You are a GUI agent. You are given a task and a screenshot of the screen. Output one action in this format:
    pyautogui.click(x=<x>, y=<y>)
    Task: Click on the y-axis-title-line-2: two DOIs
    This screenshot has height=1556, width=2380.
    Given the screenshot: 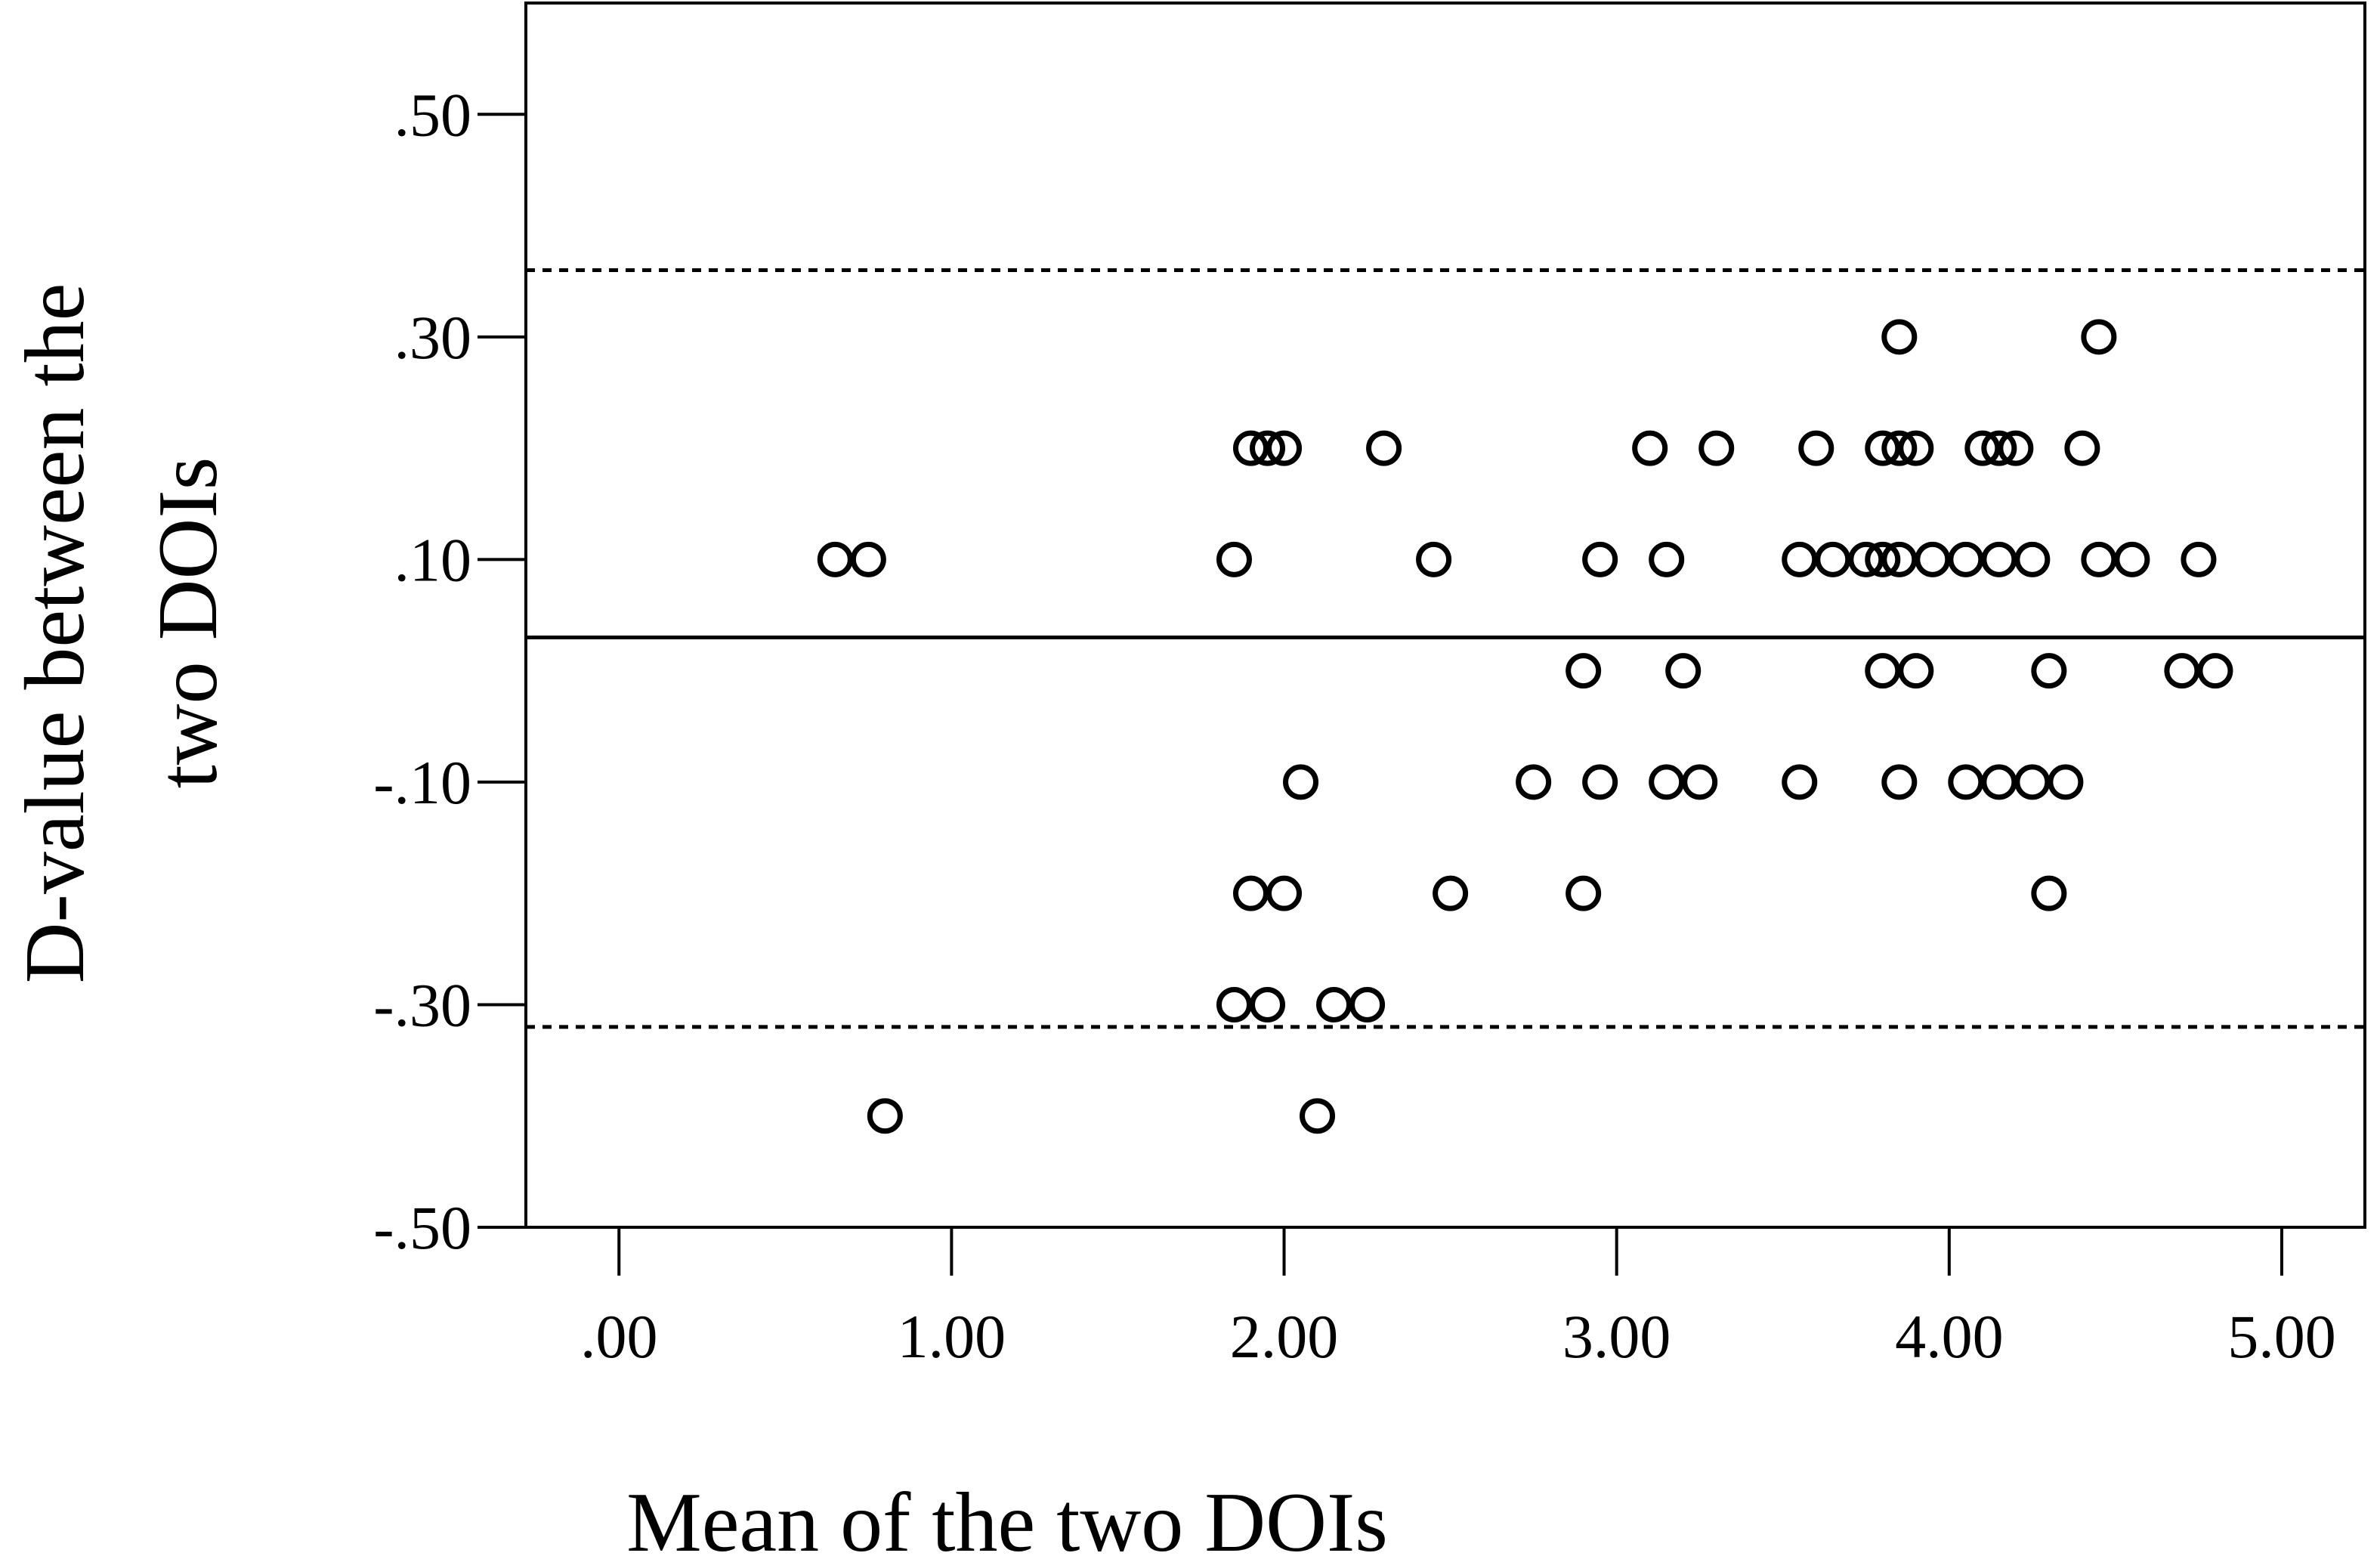 What is the action you would take?
    pyautogui.click(x=188, y=623)
    